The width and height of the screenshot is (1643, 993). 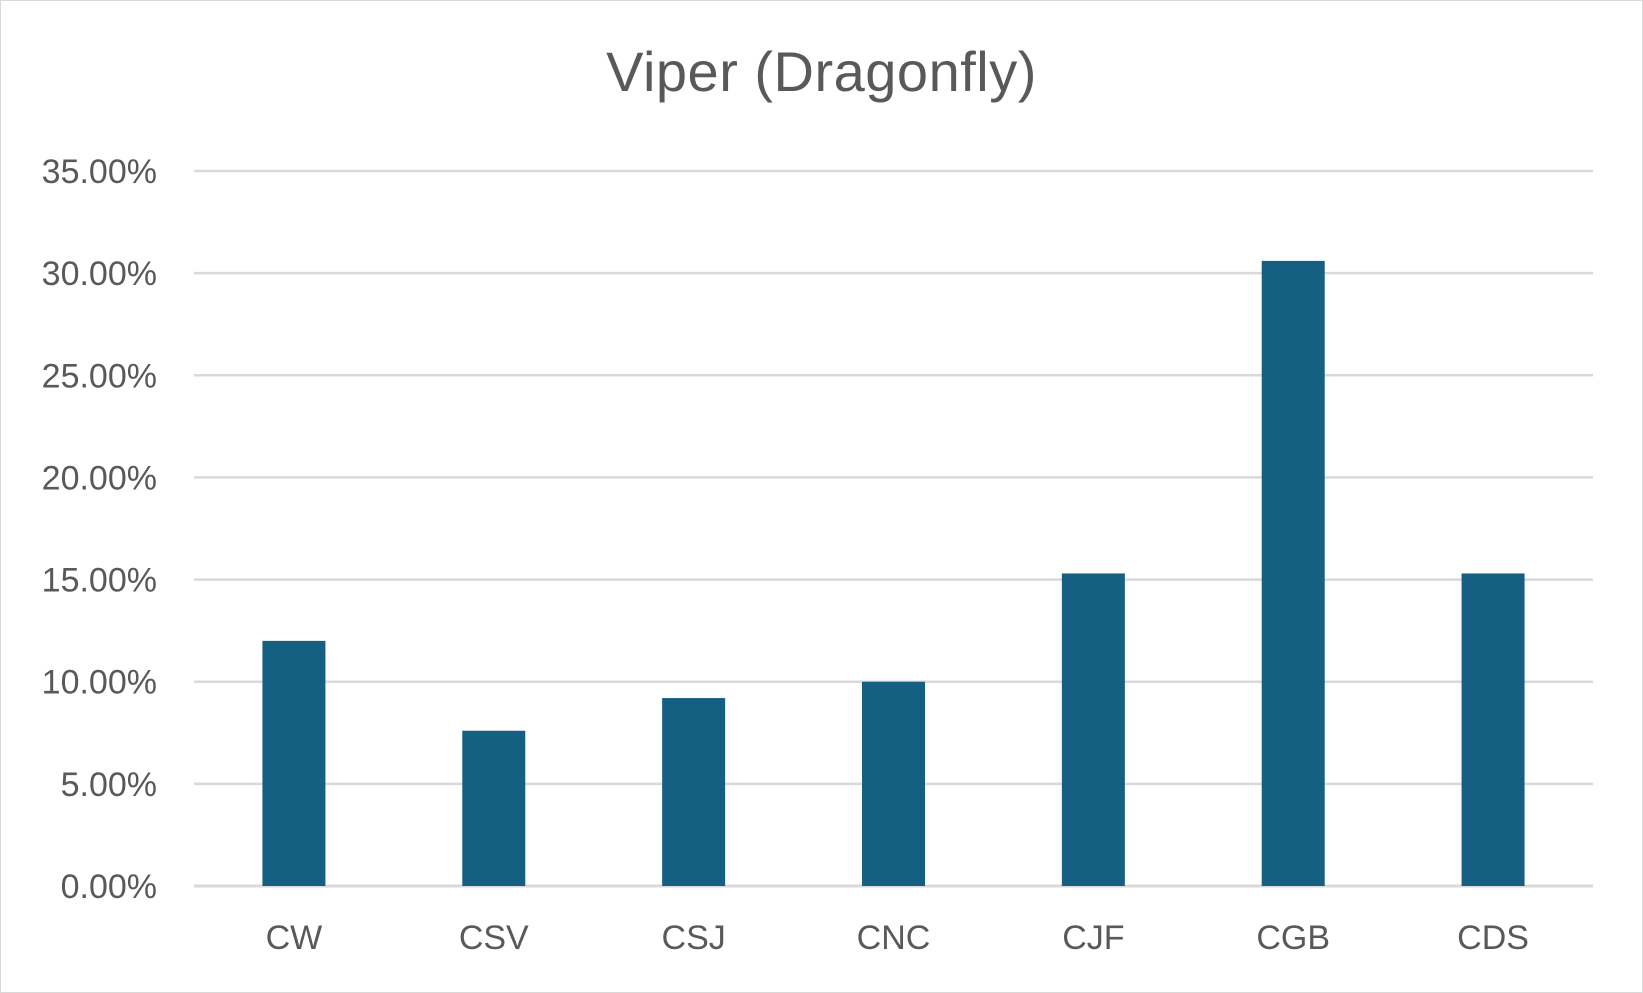 What do you see at coordinates (821, 71) in the screenshot?
I see `chart-title: Viper (Dragonfly)` at bounding box center [821, 71].